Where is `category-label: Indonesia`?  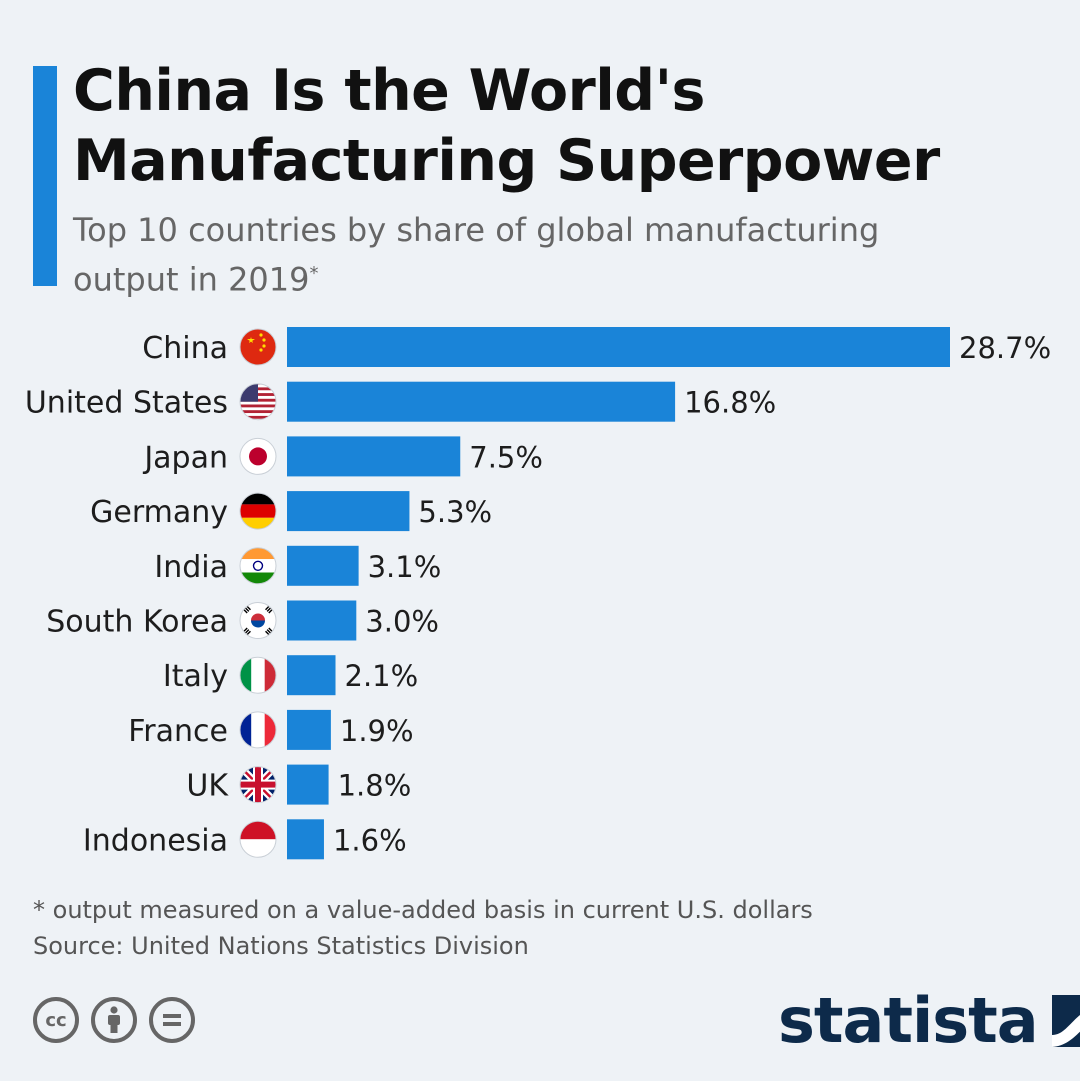
category-label: Indonesia is located at coordinates (155, 840).